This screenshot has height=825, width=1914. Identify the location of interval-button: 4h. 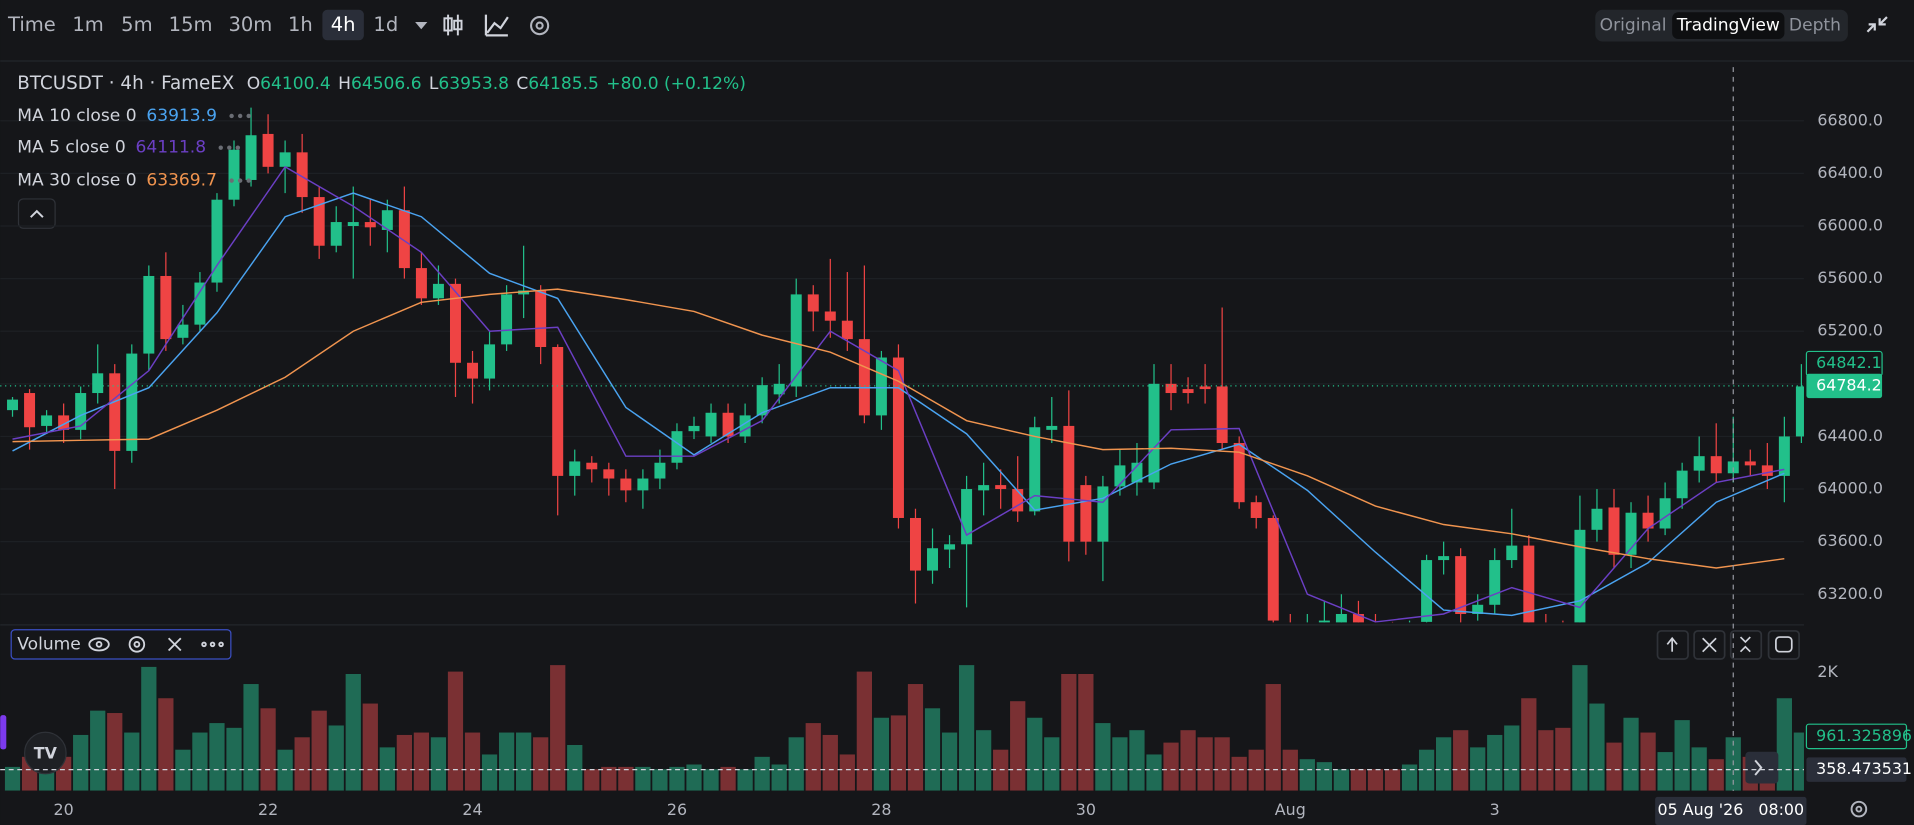
(343, 24).